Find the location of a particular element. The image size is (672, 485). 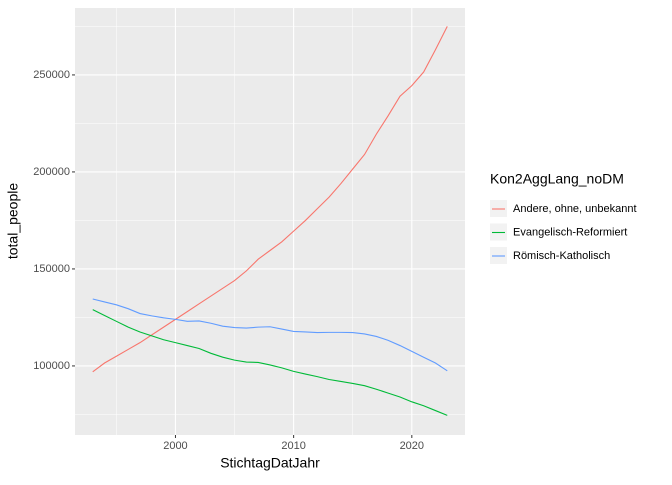

y-tick-label: 100000 is located at coordinates (51, 366).